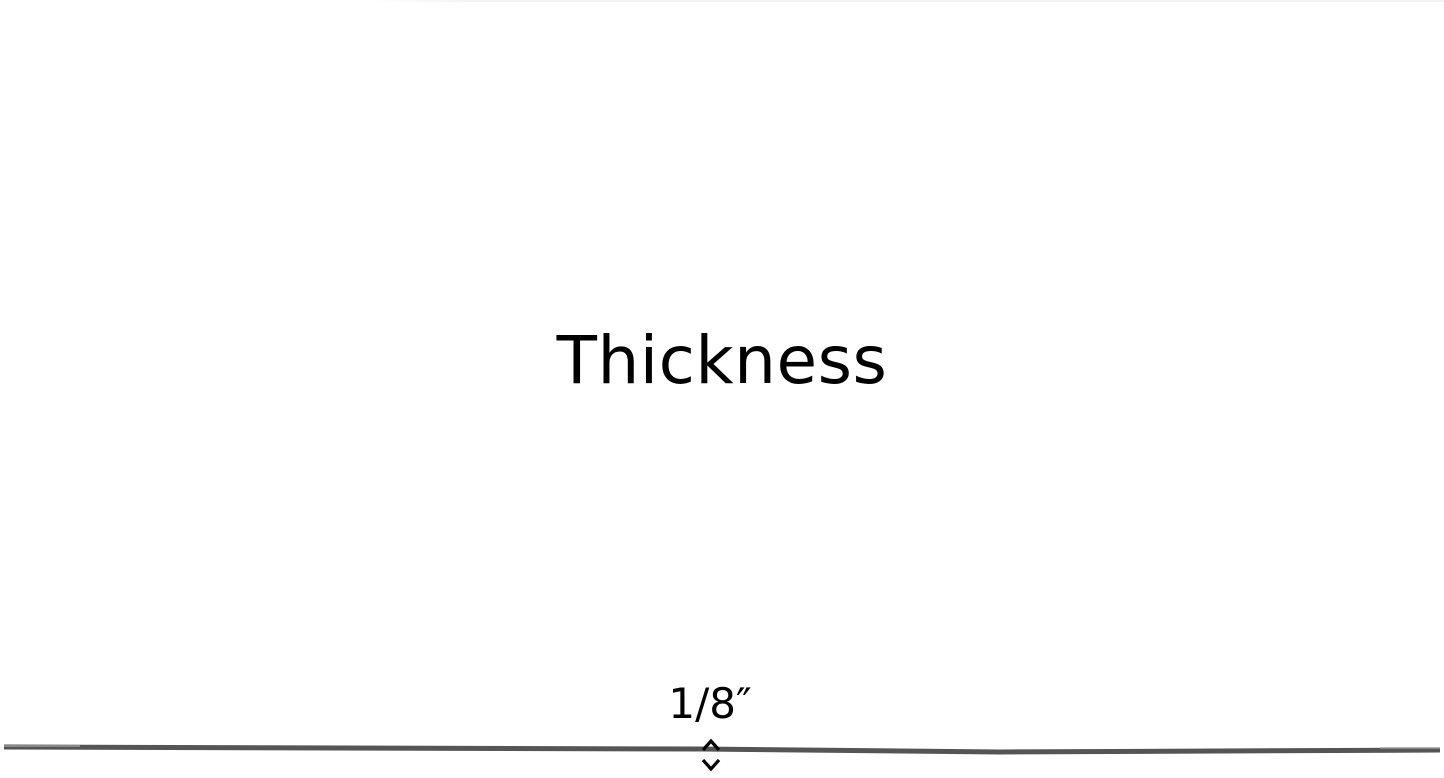 Image resolution: width=1444 pixels, height=778 pixels. What do you see at coordinates (722, 360) in the screenshot?
I see `thickness-title: Thickness` at bounding box center [722, 360].